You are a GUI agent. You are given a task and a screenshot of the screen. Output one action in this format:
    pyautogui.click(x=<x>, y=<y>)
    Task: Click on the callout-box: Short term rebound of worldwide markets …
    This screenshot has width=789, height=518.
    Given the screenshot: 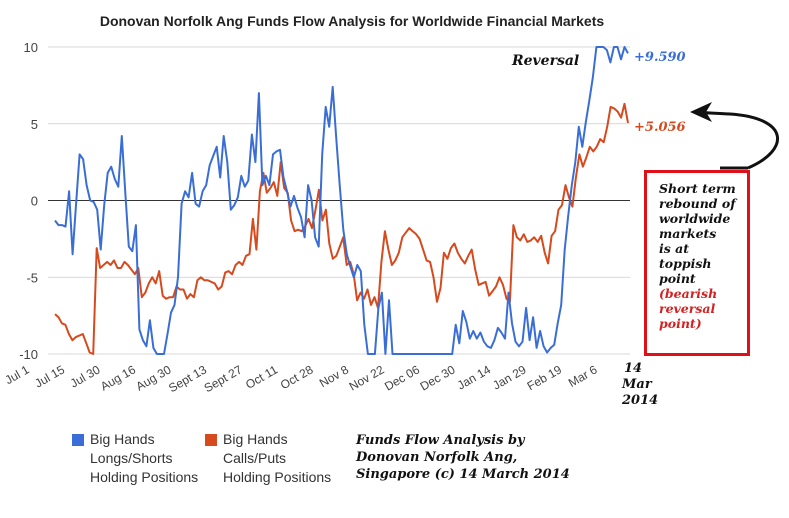 What is the action you would take?
    pyautogui.click(x=697, y=263)
    